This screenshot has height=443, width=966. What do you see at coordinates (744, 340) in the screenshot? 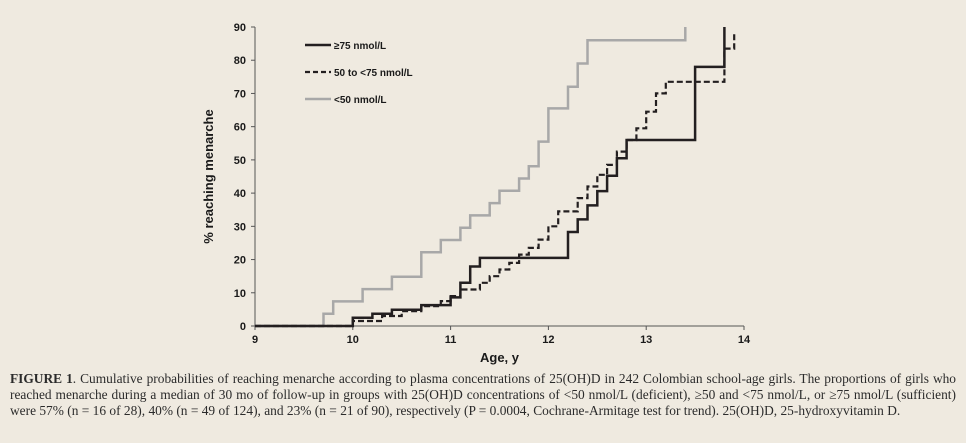
I see `x-tick-label: 14` at bounding box center [744, 340].